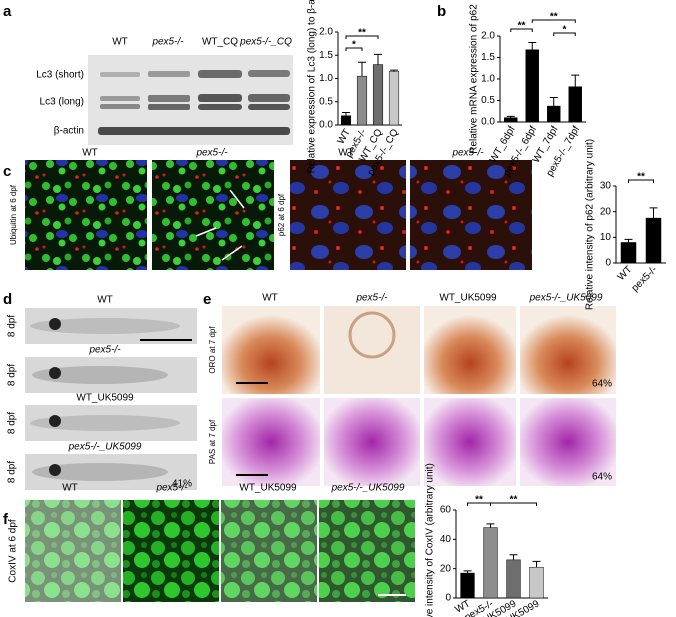  What do you see at coordinates (368, 488) in the screenshot?
I see `column-label: pex5-/-_UK5099` at bounding box center [368, 488].